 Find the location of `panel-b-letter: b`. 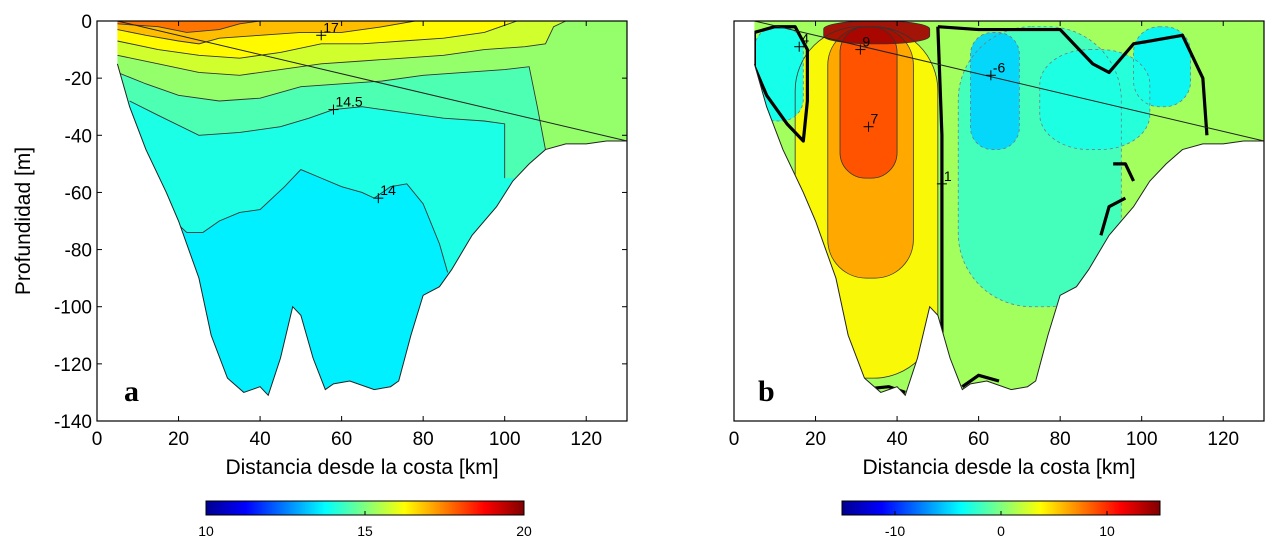

panel-b-letter: b is located at coordinates (766, 391).